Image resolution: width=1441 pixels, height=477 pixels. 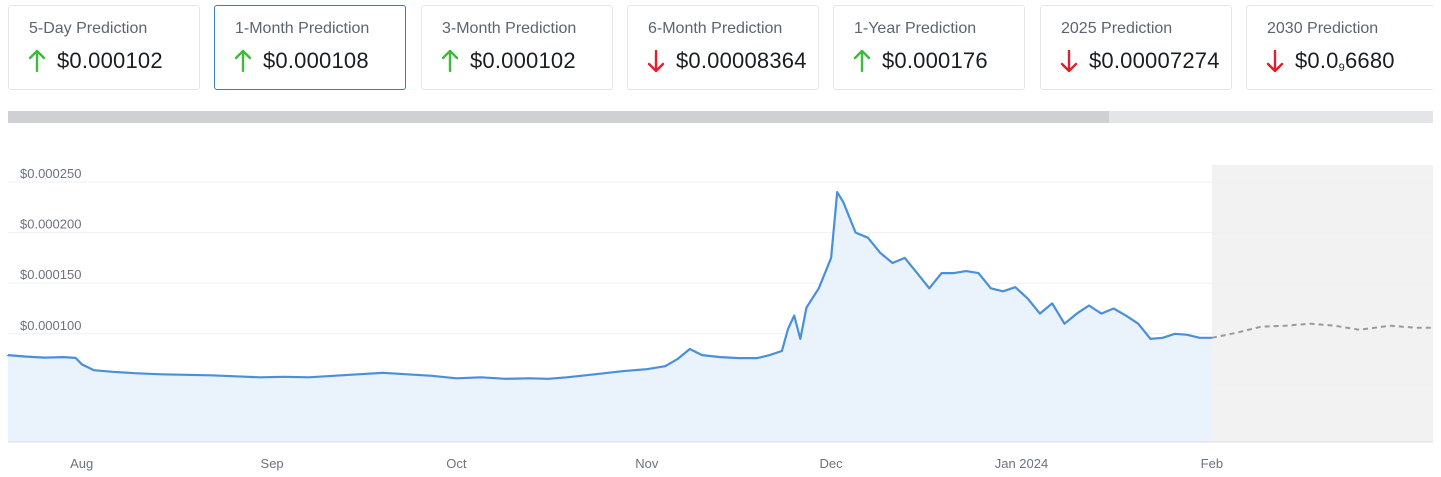 What do you see at coordinates (741, 60) in the screenshot?
I see `prediction-price: $0.00008364` at bounding box center [741, 60].